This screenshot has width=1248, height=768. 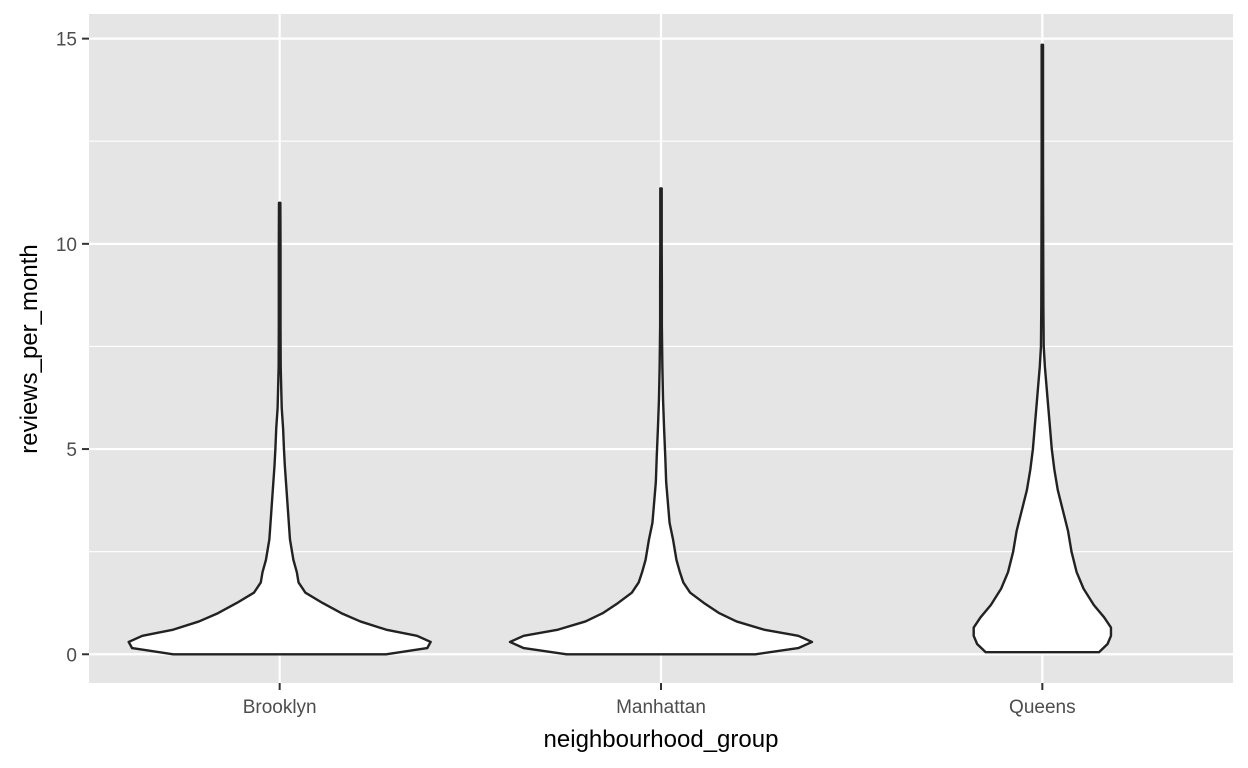 I want to click on violin-brooklyn, so click(x=279, y=428).